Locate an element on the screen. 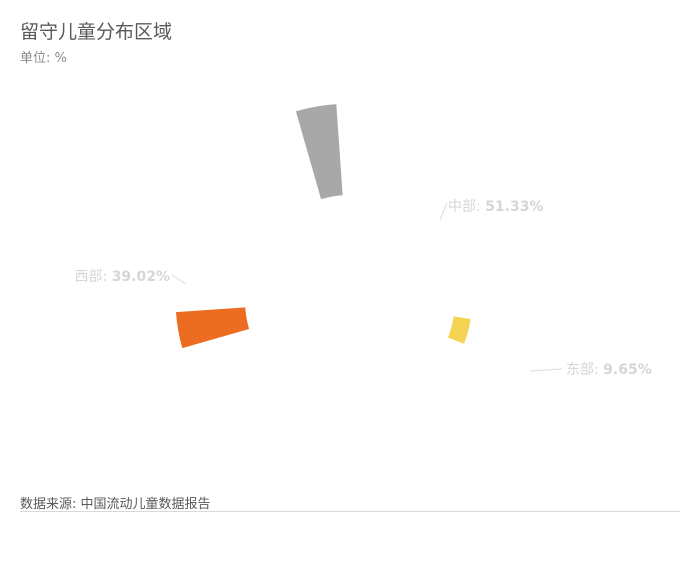 The width and height of the screenshot is (700, 576). baseline-divider is located at coordinates (350, 511).